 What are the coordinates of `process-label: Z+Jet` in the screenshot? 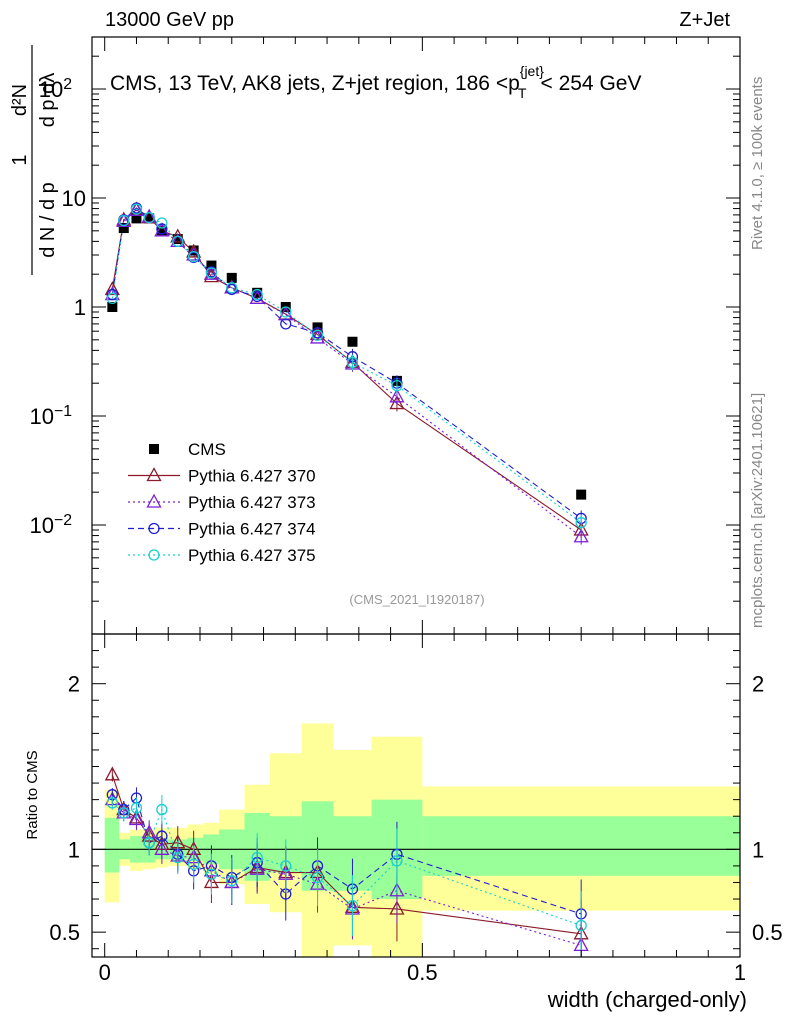 It's located at (704, 20).